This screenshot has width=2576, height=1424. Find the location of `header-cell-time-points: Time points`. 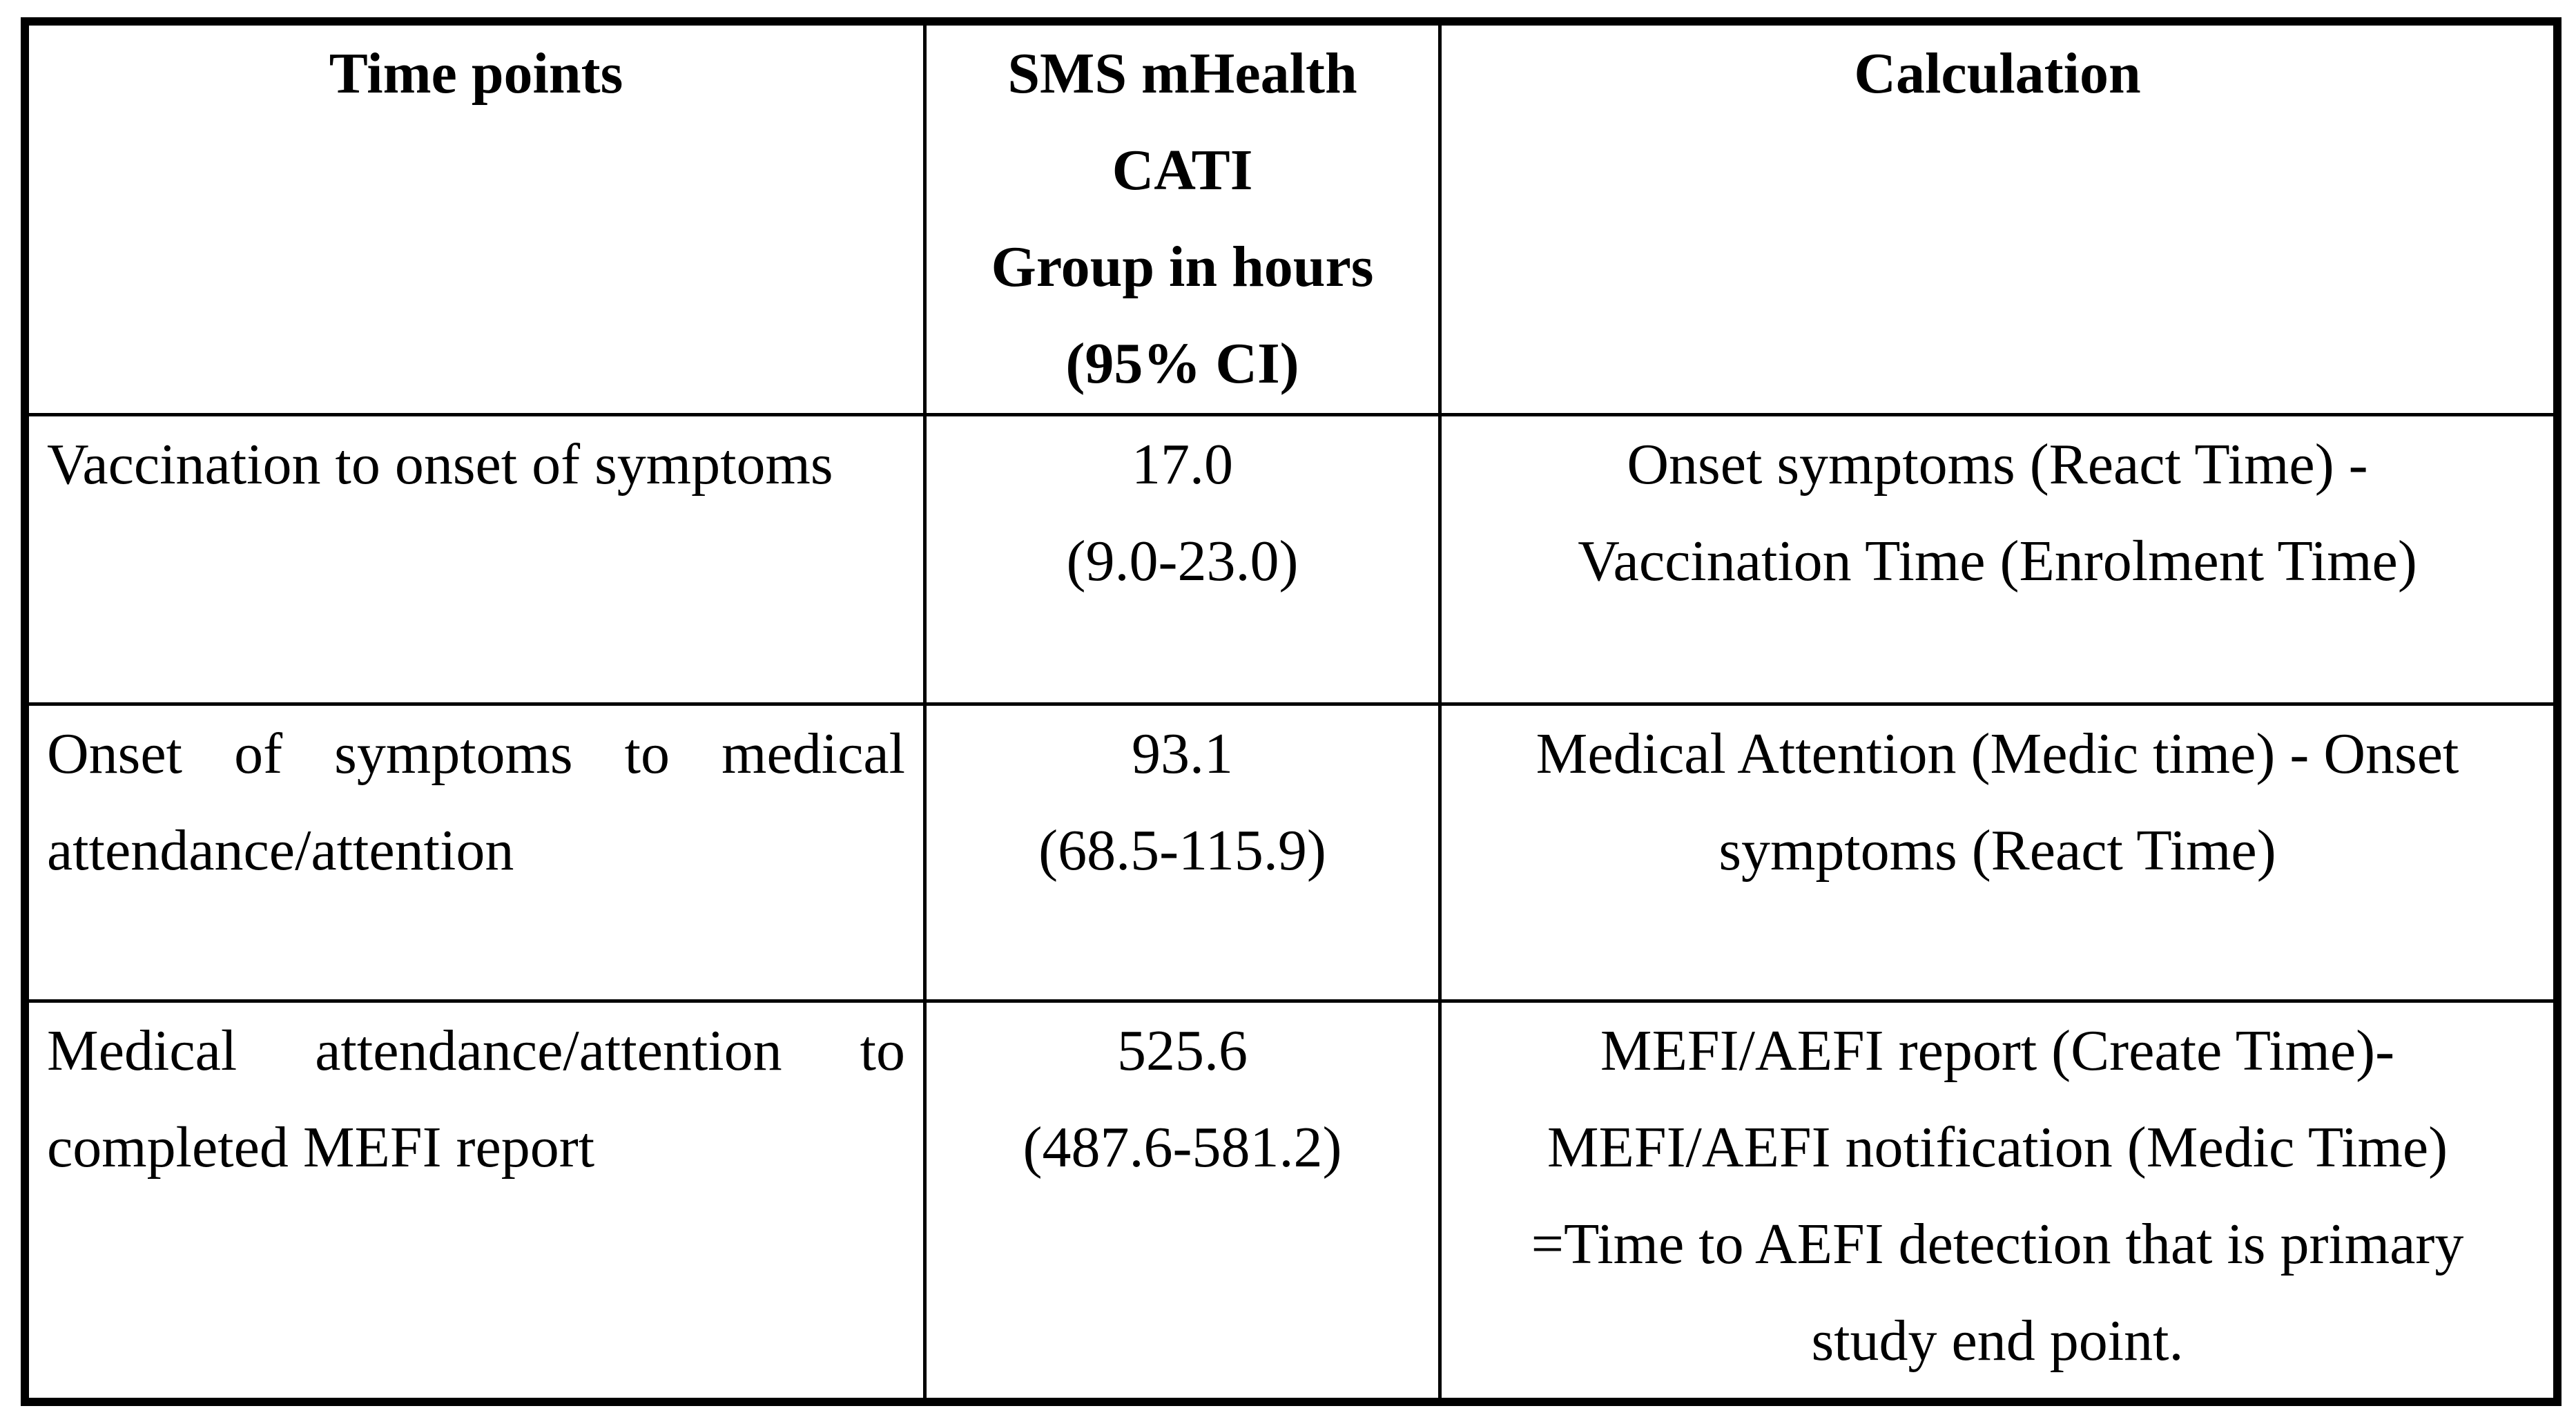

header-cell-time-points: Time points is located at coordinates (478, 221).